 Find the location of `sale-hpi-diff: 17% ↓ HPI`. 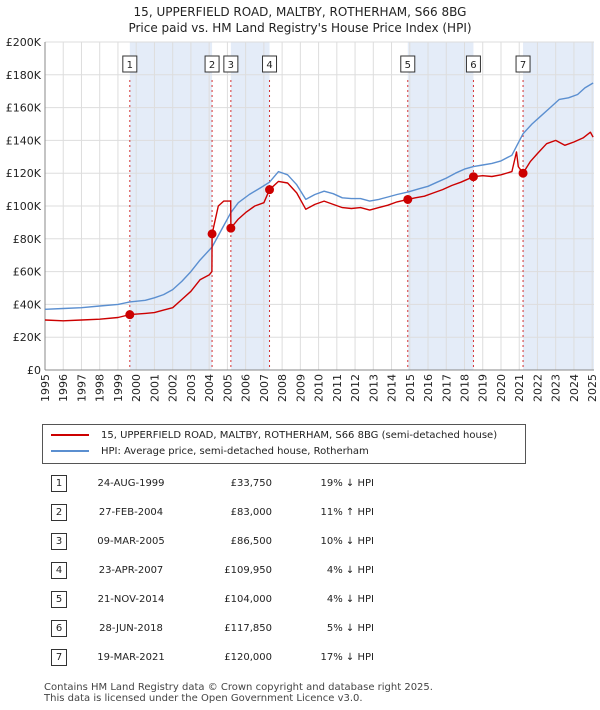

sale-hpi-diff: 17% ↓ HPI is located at coordinates (347, 657).